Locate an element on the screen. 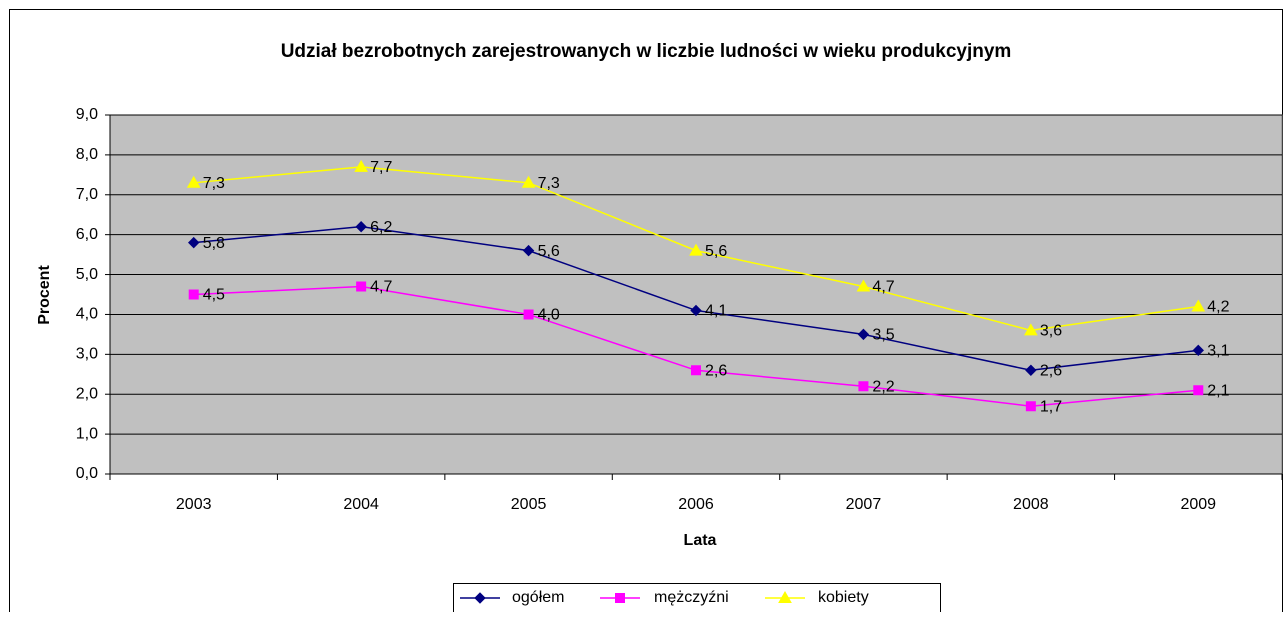 This screenshot has width=1285, height=617. data-label: 1,7 is located at coordinates (1051, 406).